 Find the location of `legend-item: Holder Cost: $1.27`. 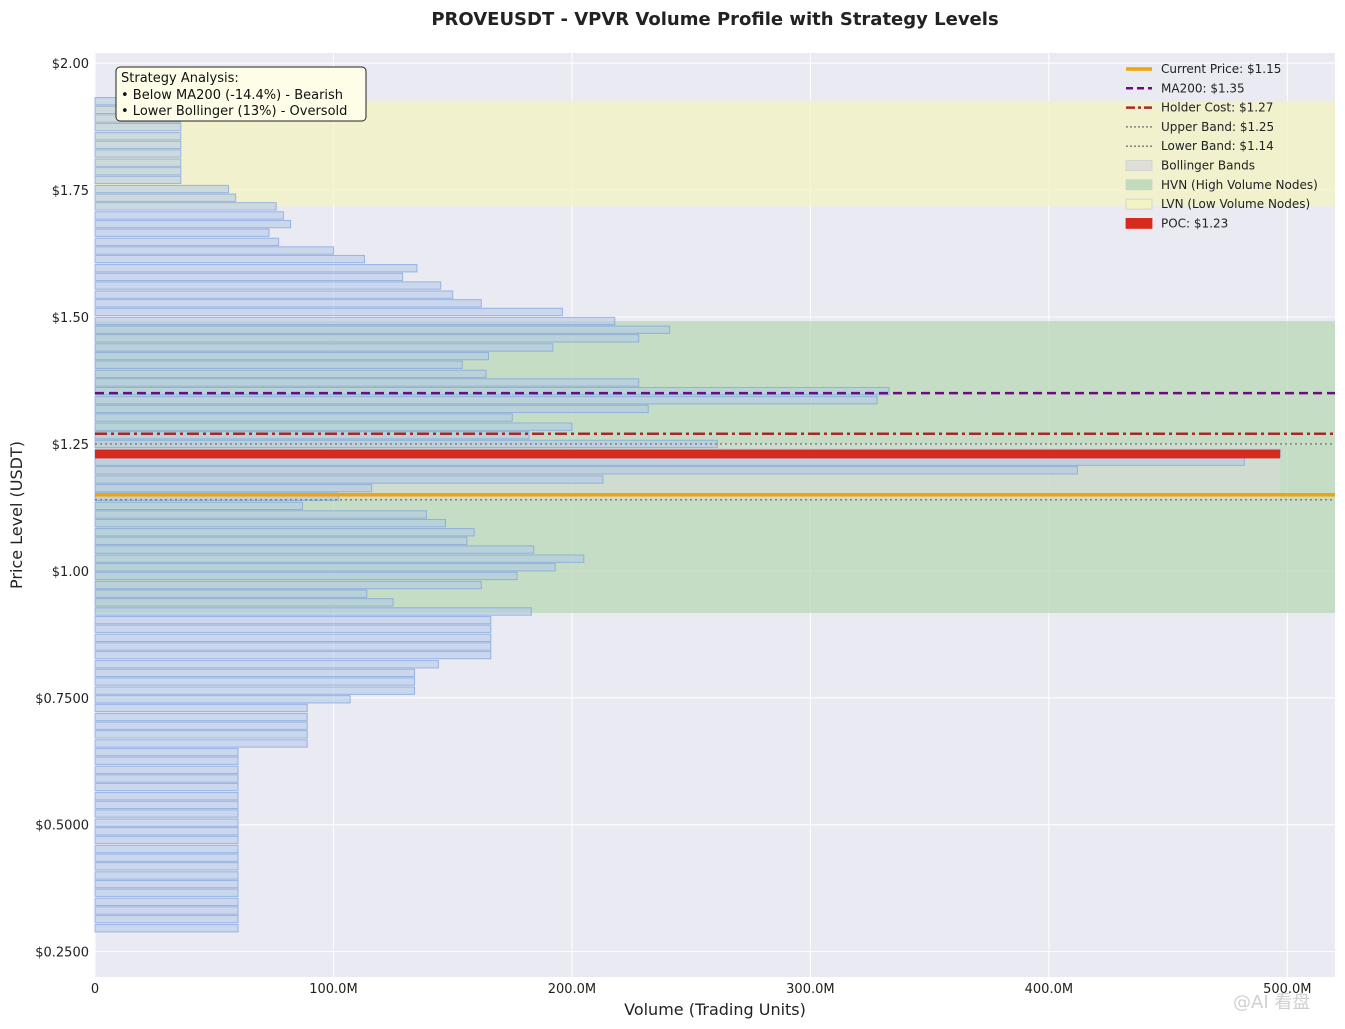

legend-item: Holder Cost: $1.27 is located at coordinates (1199, 108).